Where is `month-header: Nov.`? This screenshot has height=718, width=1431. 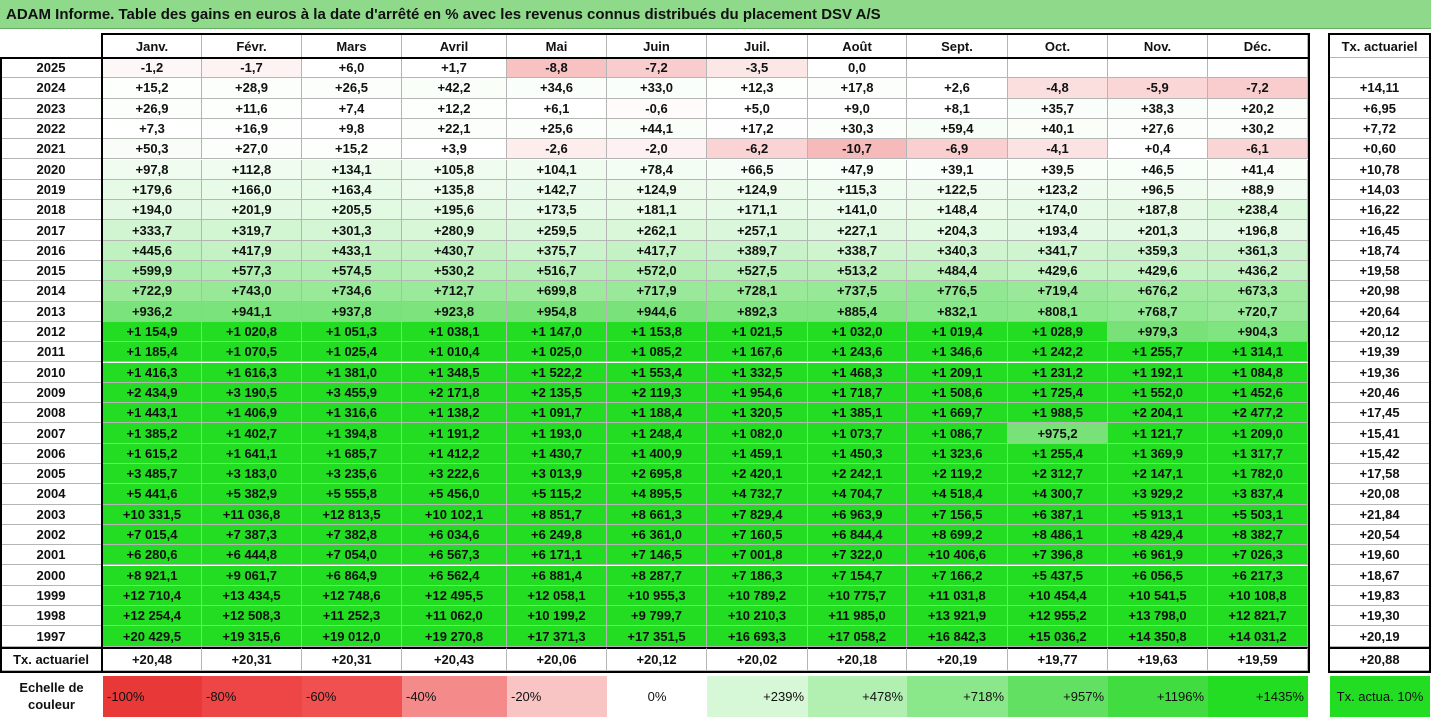
month-header: Nov. is located at coordinates (1158, 46).